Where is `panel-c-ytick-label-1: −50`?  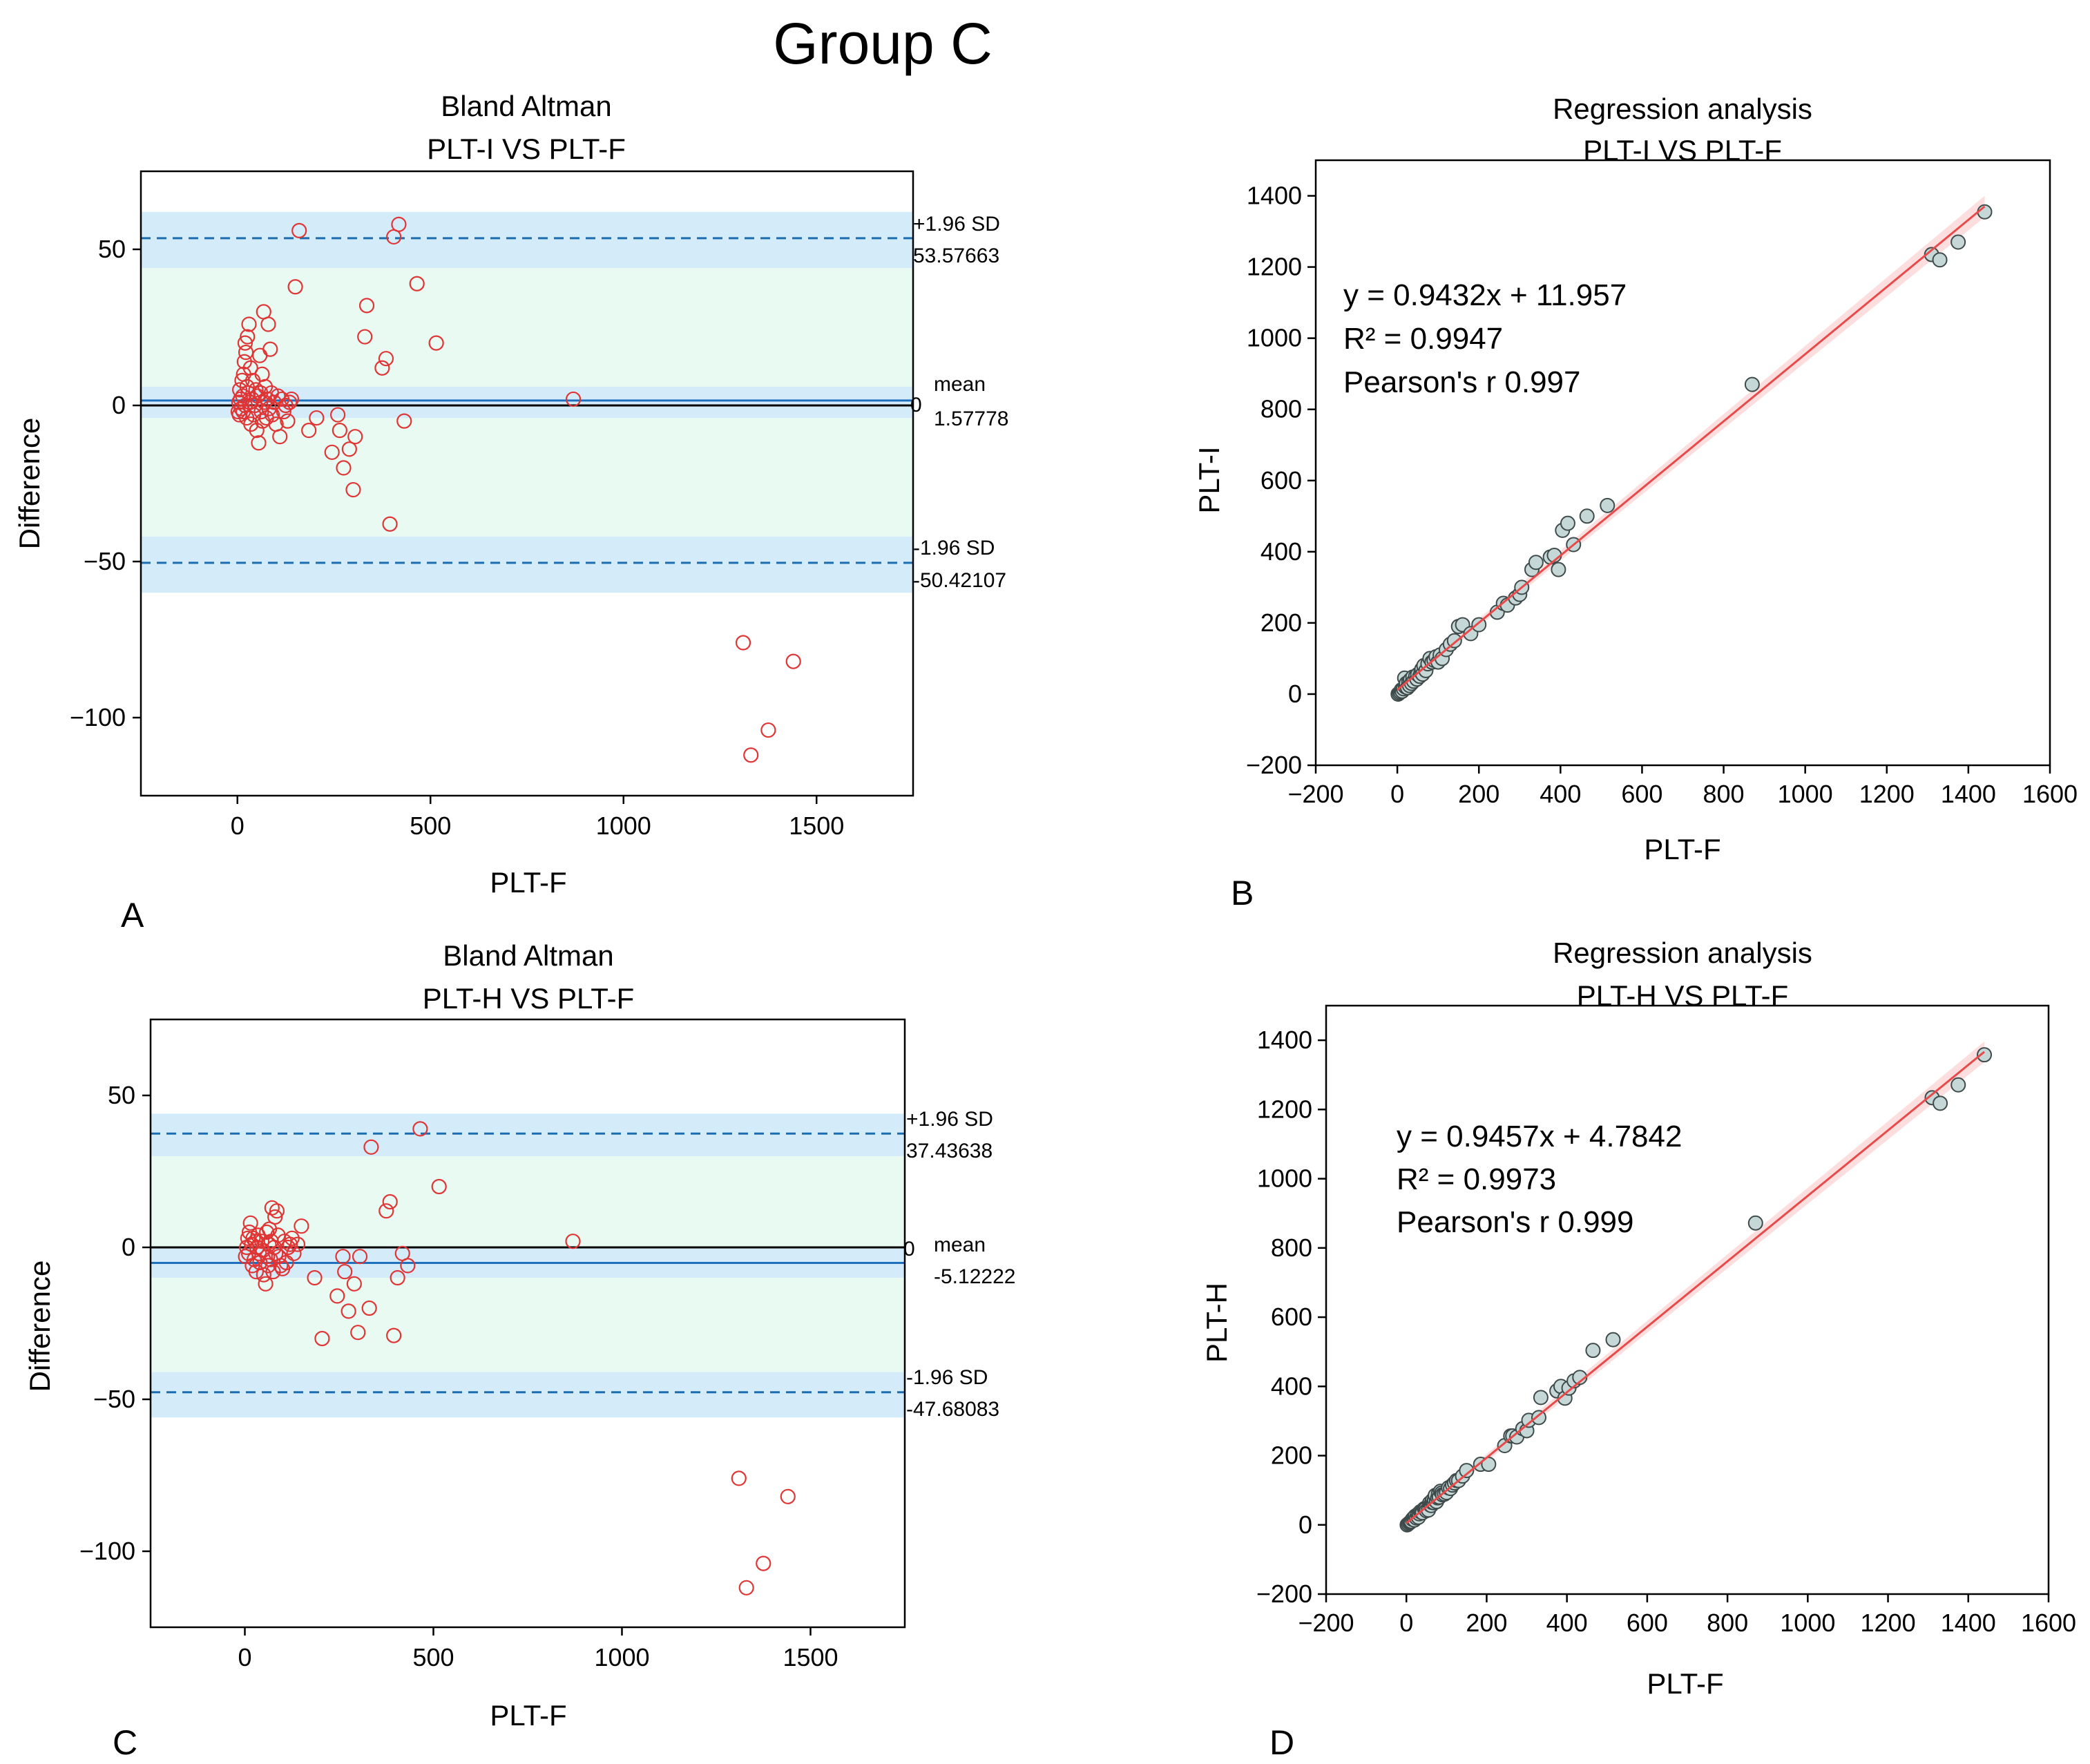 panel-c-ytick-label-1: −50 is located at coordinates (114, 1399).